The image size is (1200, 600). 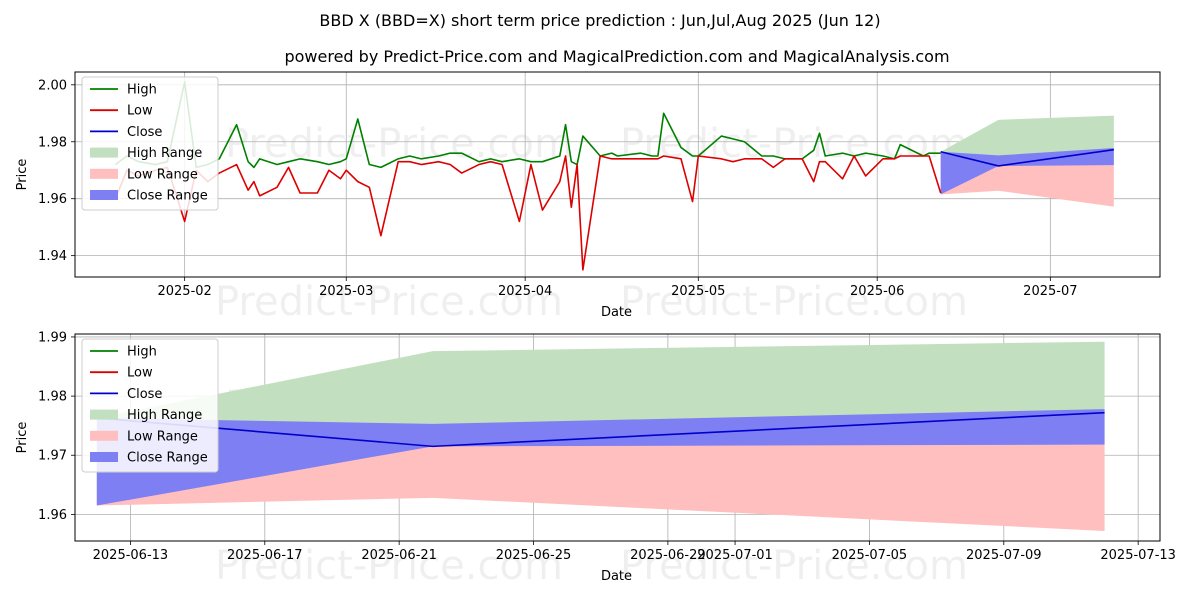 I want to click on x-tick-label: 2025-07-01, so click(x=735, y=555).